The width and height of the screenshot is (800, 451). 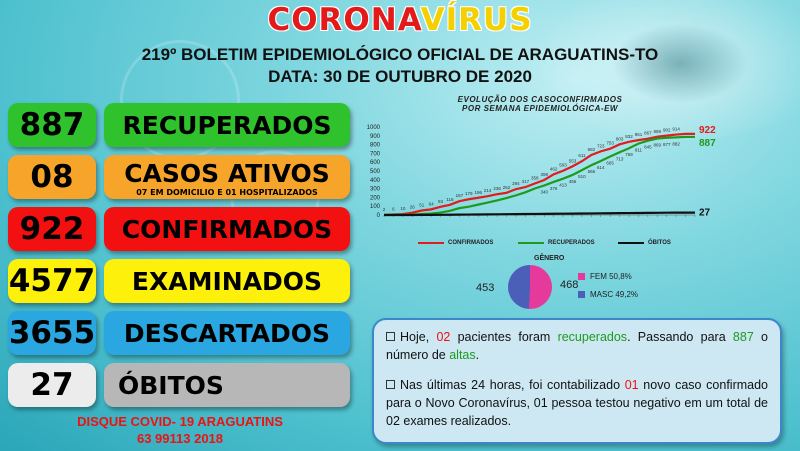 What do you see at coordinates (680, 337) in the screenshot?
I see `info-text: . Passando para` at bounding box center [680, 337].